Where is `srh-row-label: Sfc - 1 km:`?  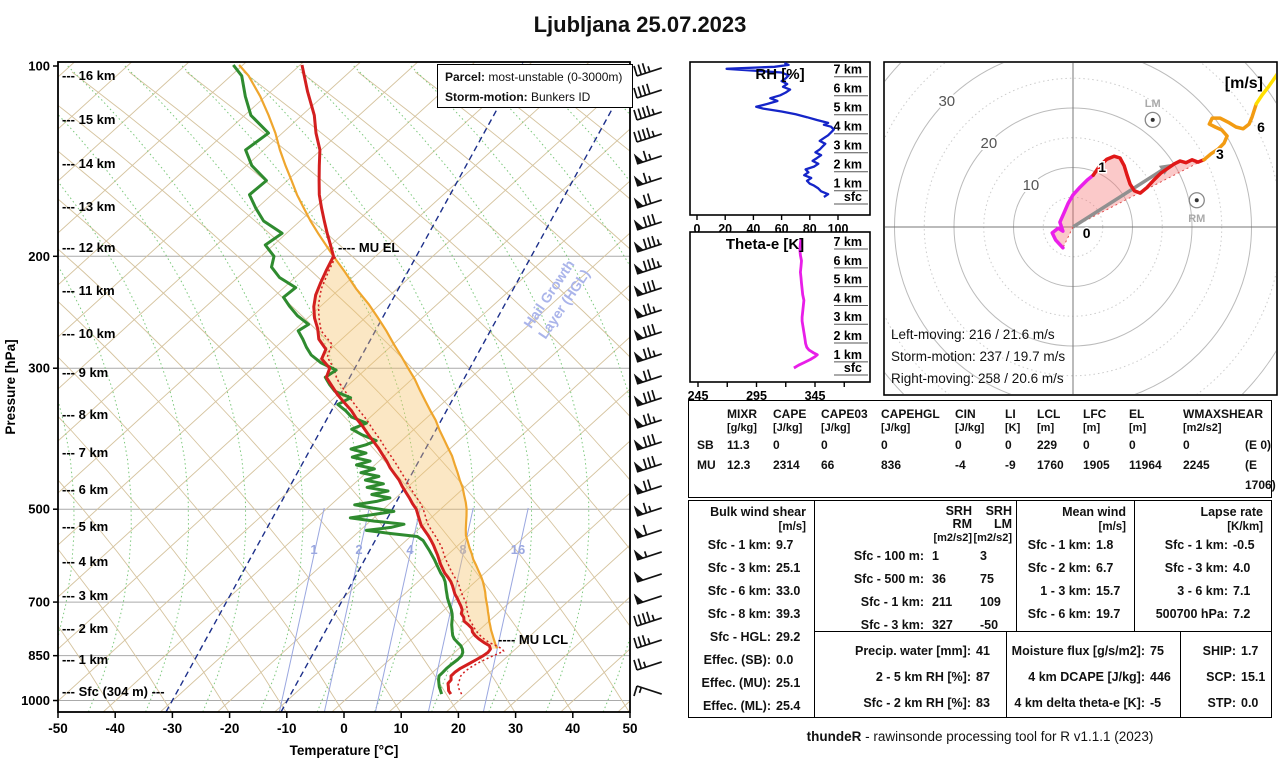 srh-row-label: Sfc - 1 km: is located at coordinates (892, 602).